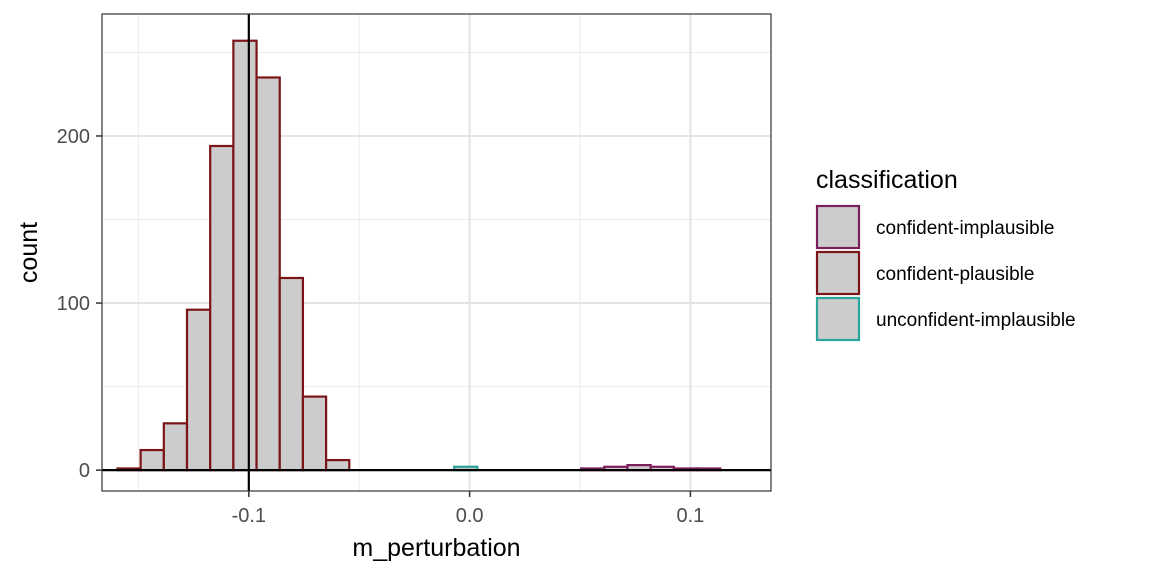  What do you see at coordinates (955, 274) in the screenshot?
I see `legend-label: confident-plausible` at bounding box center [955, 274].